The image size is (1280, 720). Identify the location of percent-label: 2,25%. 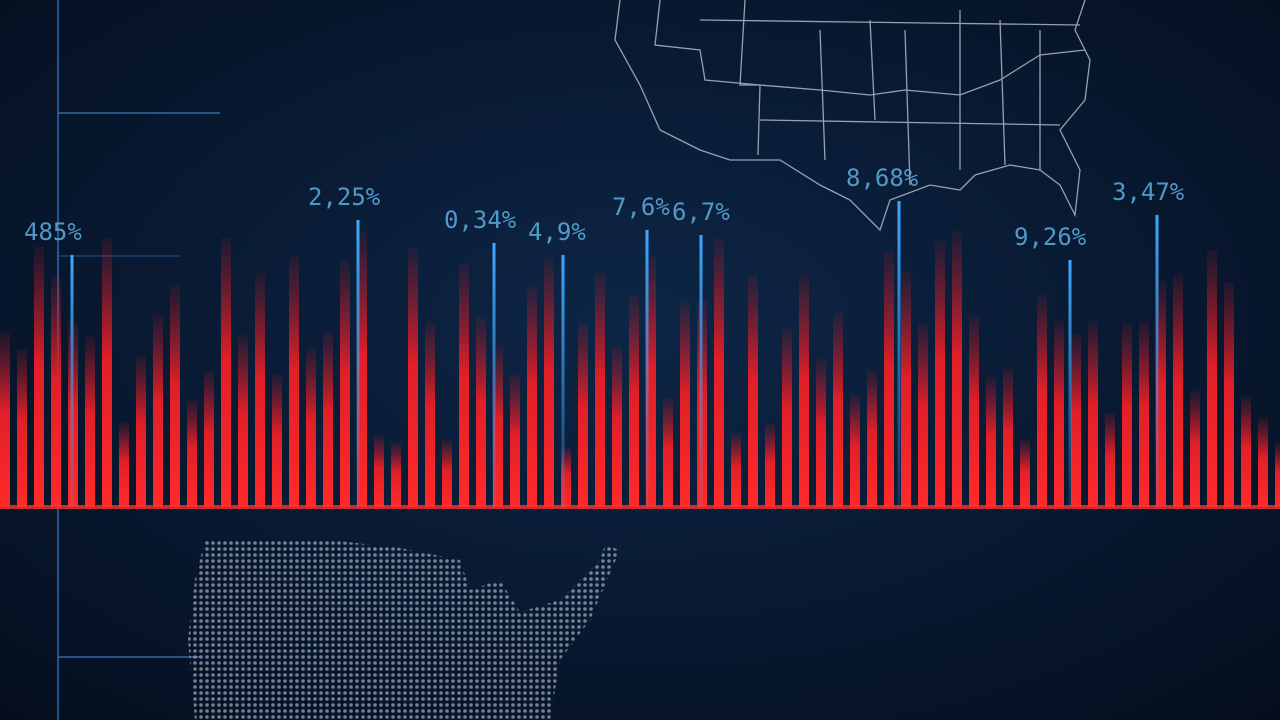
(344, 197).